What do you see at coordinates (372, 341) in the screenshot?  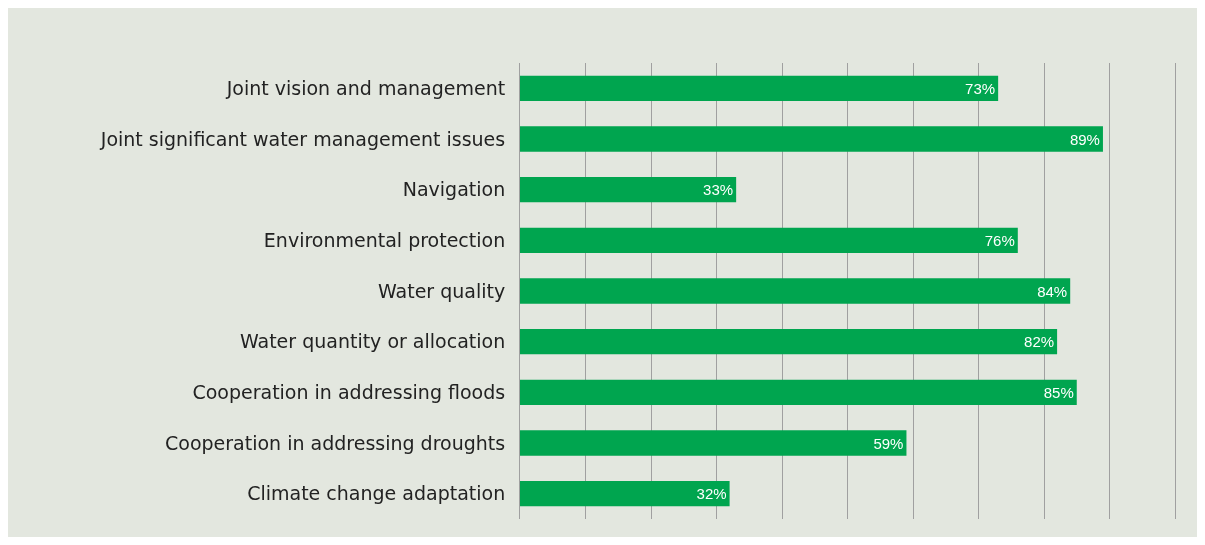 I see `y-tick-label: Water quantity or allocation` at bounding box center [372, 341].